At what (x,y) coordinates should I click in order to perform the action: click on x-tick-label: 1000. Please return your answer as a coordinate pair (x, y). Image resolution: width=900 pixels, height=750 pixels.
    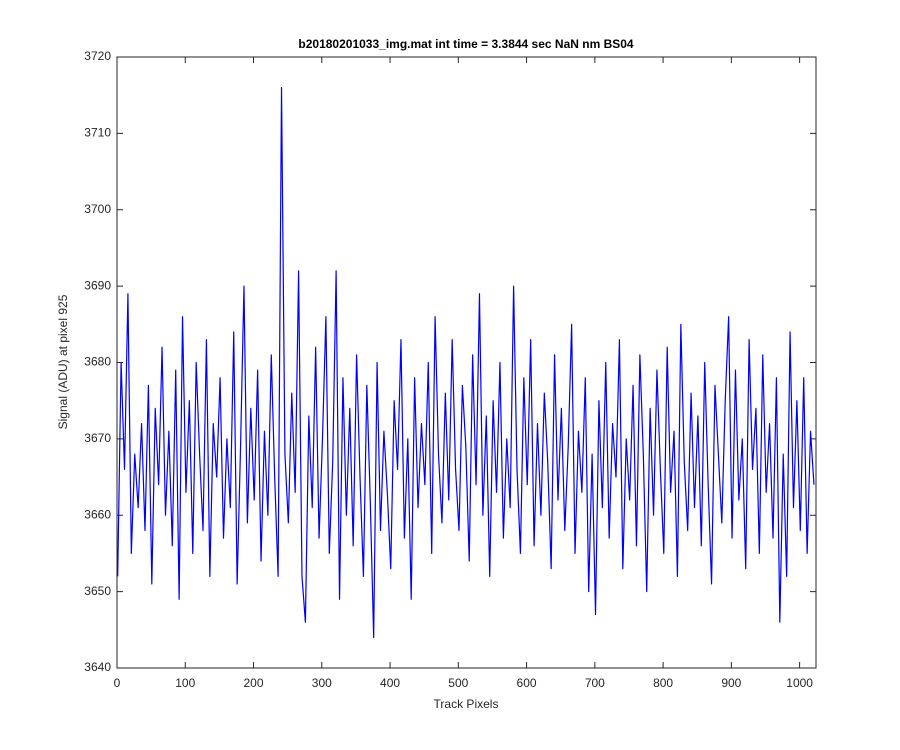
    Looking at the image, I should click on (799, 683).